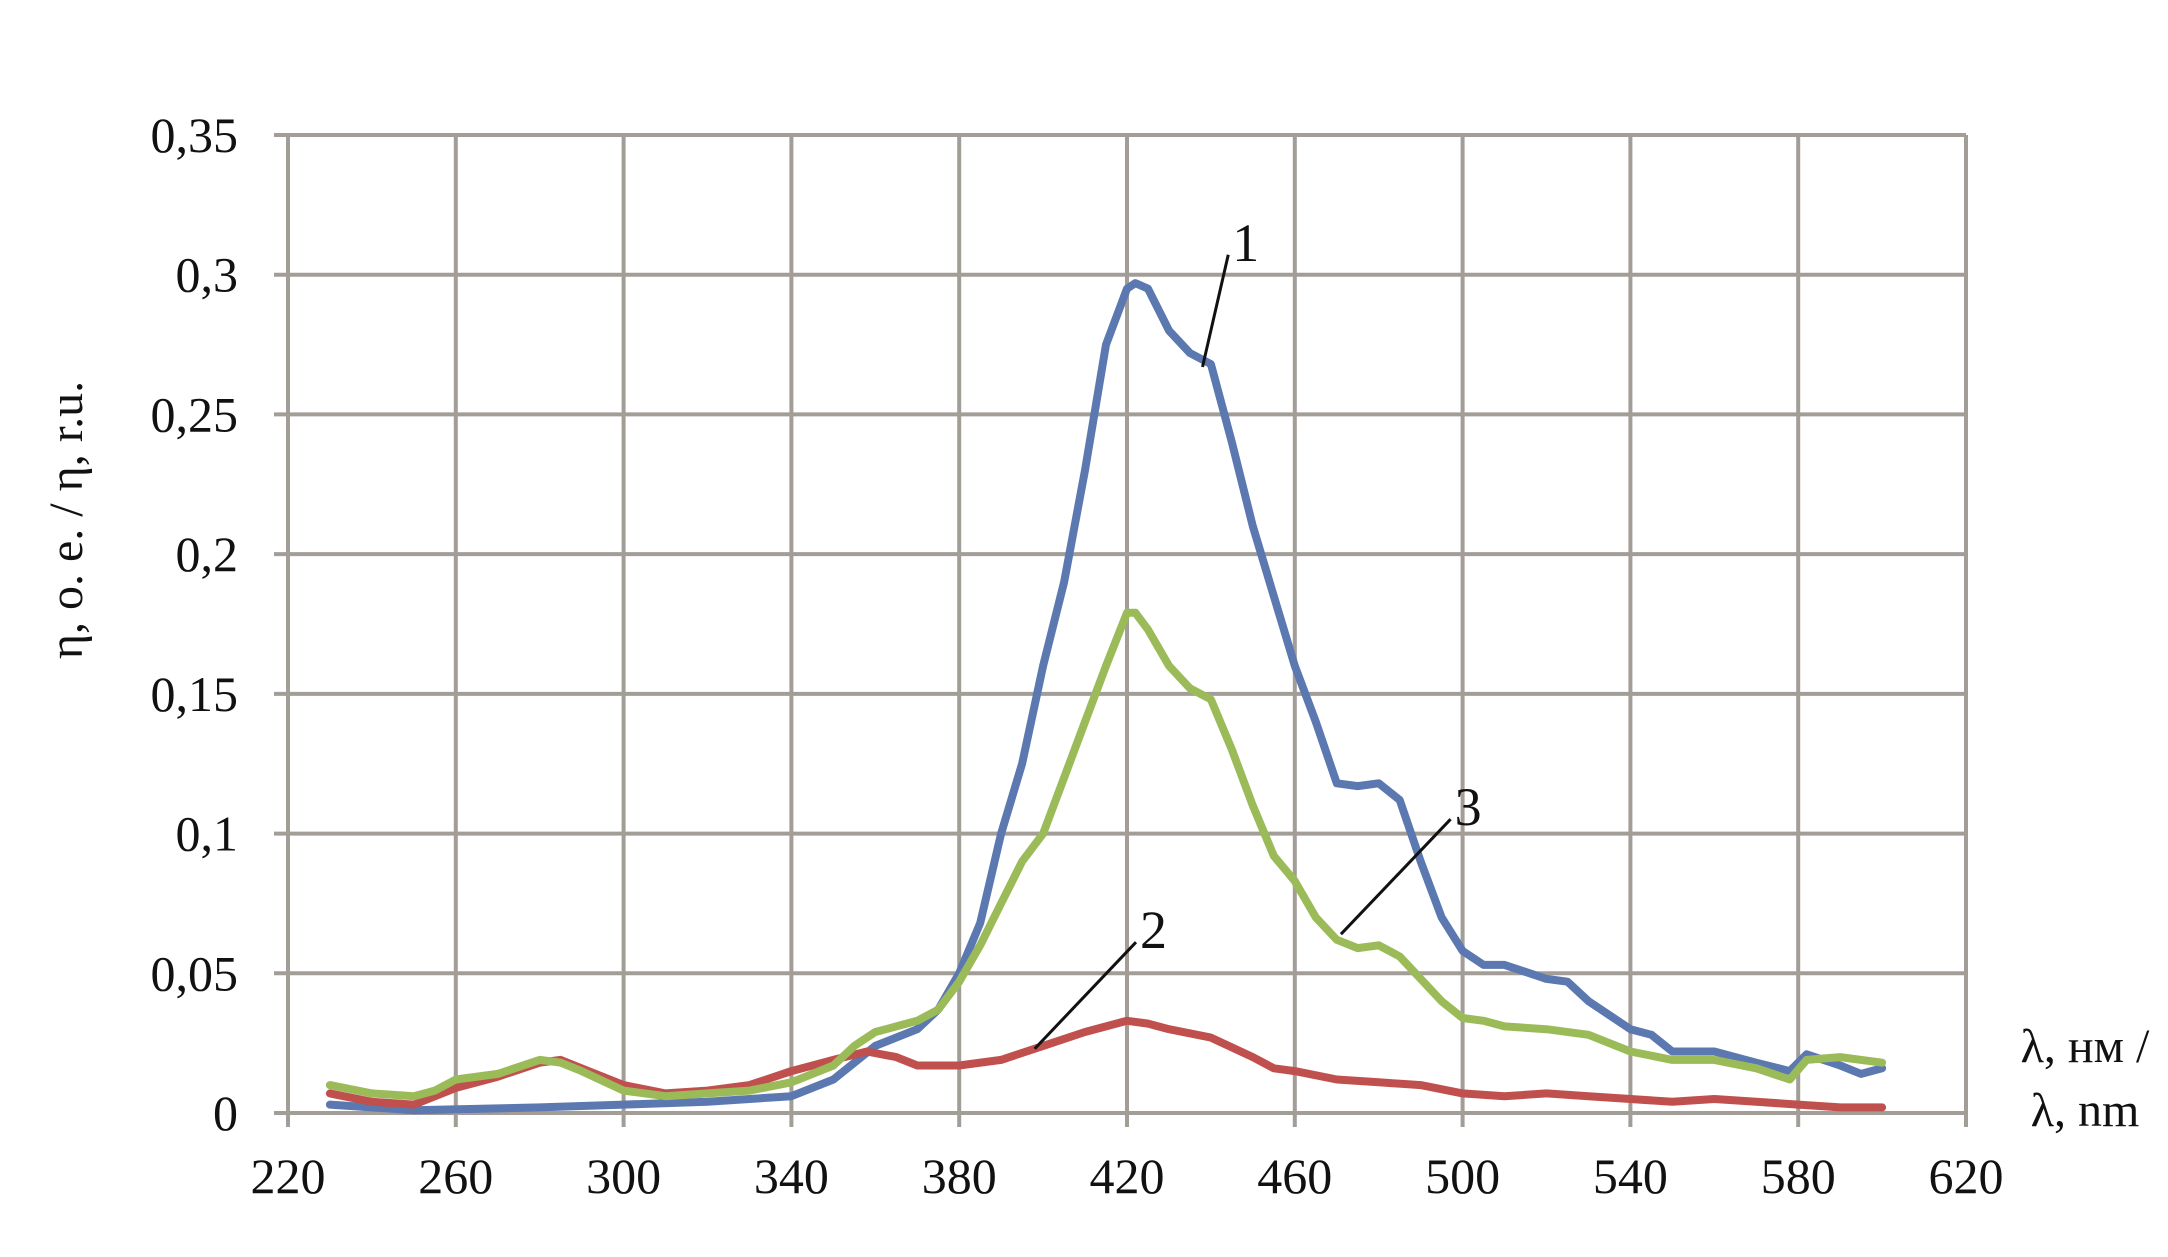 The width and height of the screenshot is (2168, 1257). What do you see at coordinates (207, 834) in the screenshot?
I see `y-tick-label: 0,1` at bounding box center [207, 834].